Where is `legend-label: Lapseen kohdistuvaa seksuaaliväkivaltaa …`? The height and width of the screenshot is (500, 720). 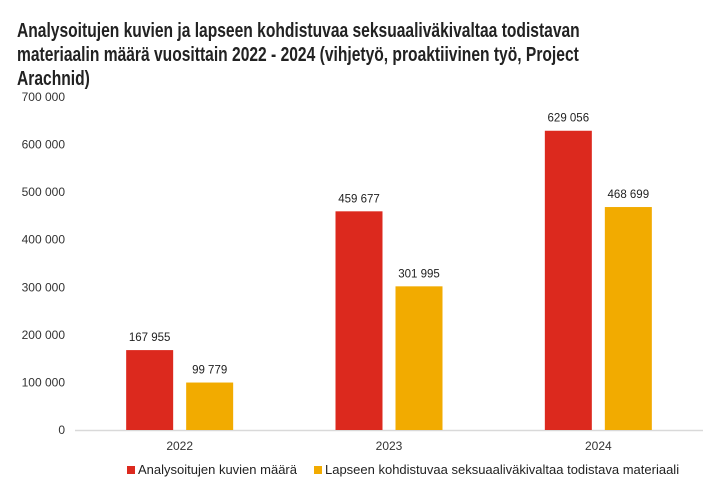 legend-label: Lapseen kohdistuvaa seksuaaliväkivaltaa … is located at coordinates (502, 469).